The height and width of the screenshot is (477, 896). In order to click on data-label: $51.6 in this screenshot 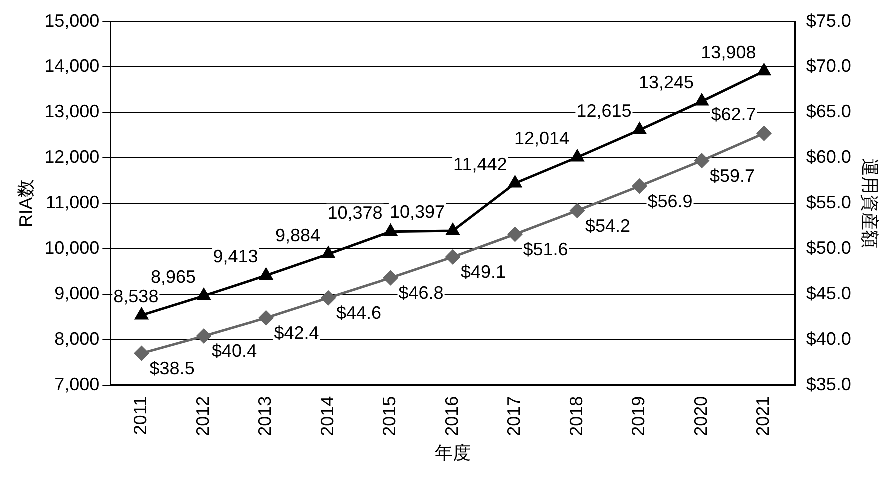, I will do `click(545, 249)`.